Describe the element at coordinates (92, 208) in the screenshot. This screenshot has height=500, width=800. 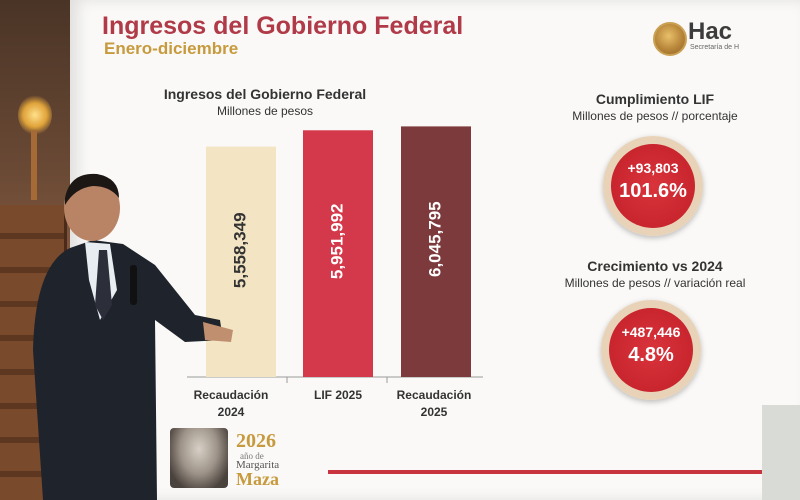
I see `presenter-head` at that location.